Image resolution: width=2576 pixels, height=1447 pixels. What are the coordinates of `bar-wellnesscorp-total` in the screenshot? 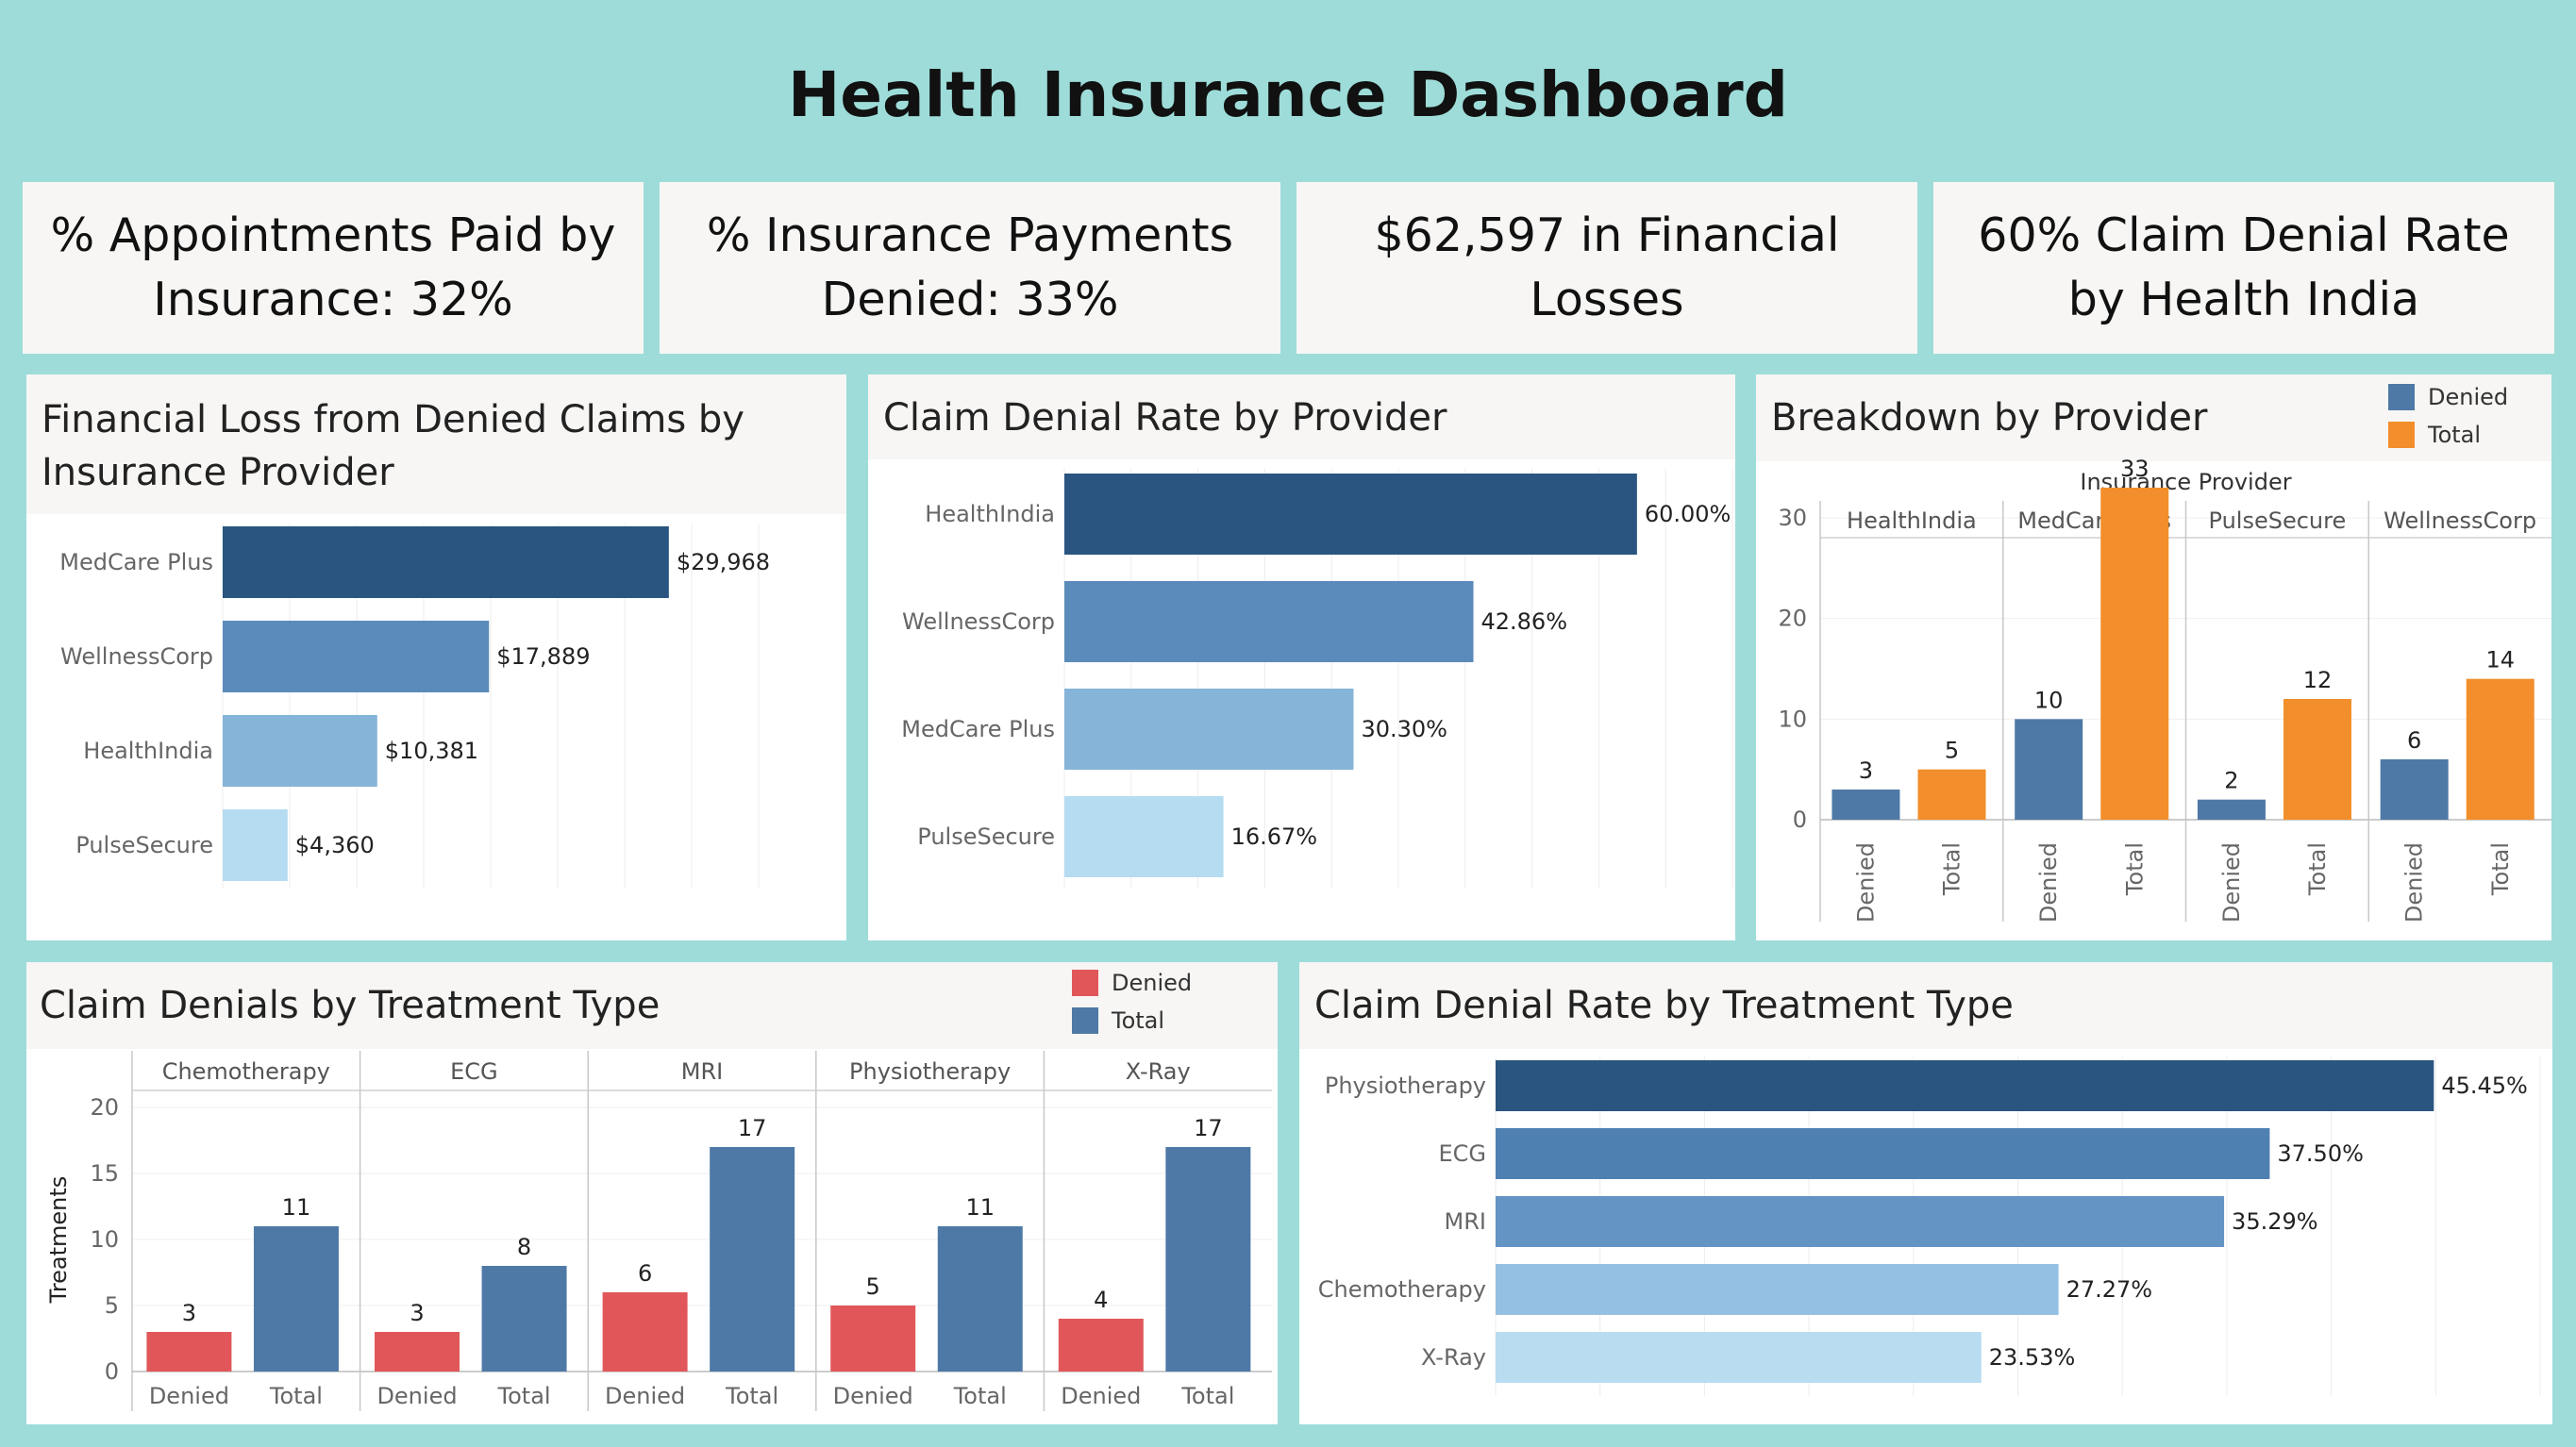 It's located at (2500, 749).